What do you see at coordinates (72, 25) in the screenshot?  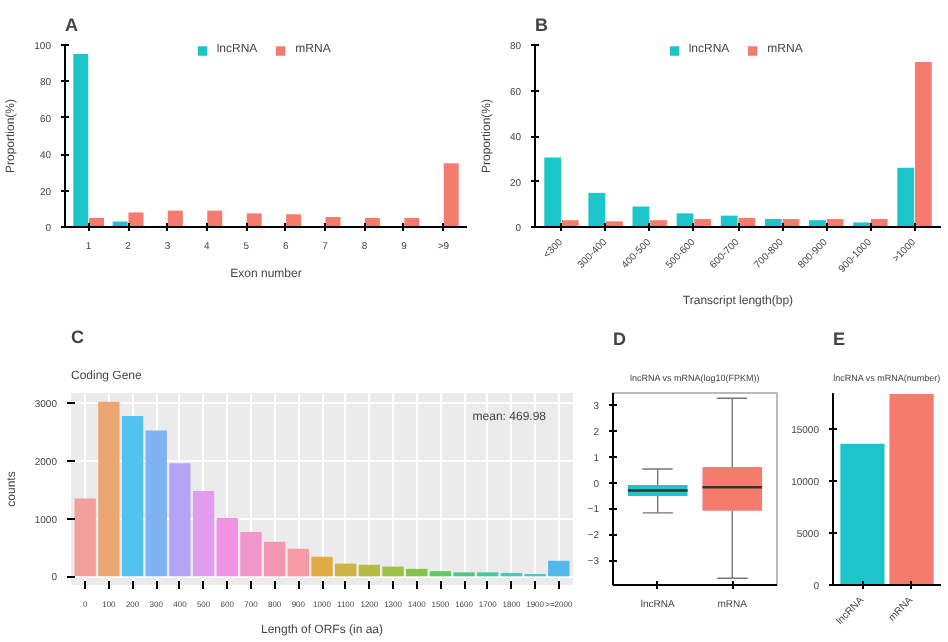 I see `text: A` at bounding box center [72, 25].